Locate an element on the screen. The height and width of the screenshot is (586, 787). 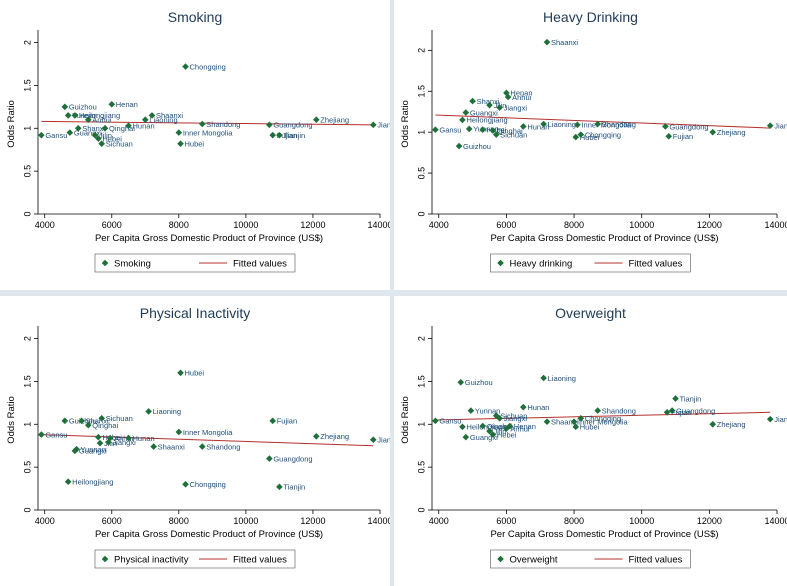
data-point-tianjin is located at coordinates (279, 135).